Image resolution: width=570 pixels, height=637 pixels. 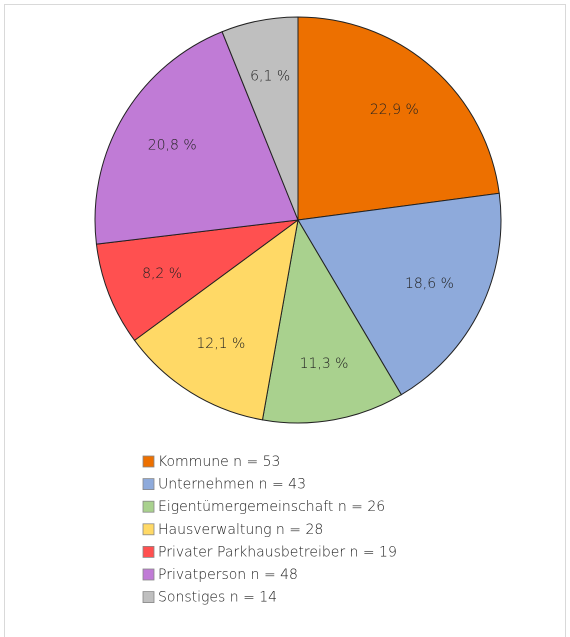 What do you see at coordinates (277, 552) in the screenshot?
I see `legend-label: Privater Parkhausbetreiber n = 19` at bounding box center [277, 552].